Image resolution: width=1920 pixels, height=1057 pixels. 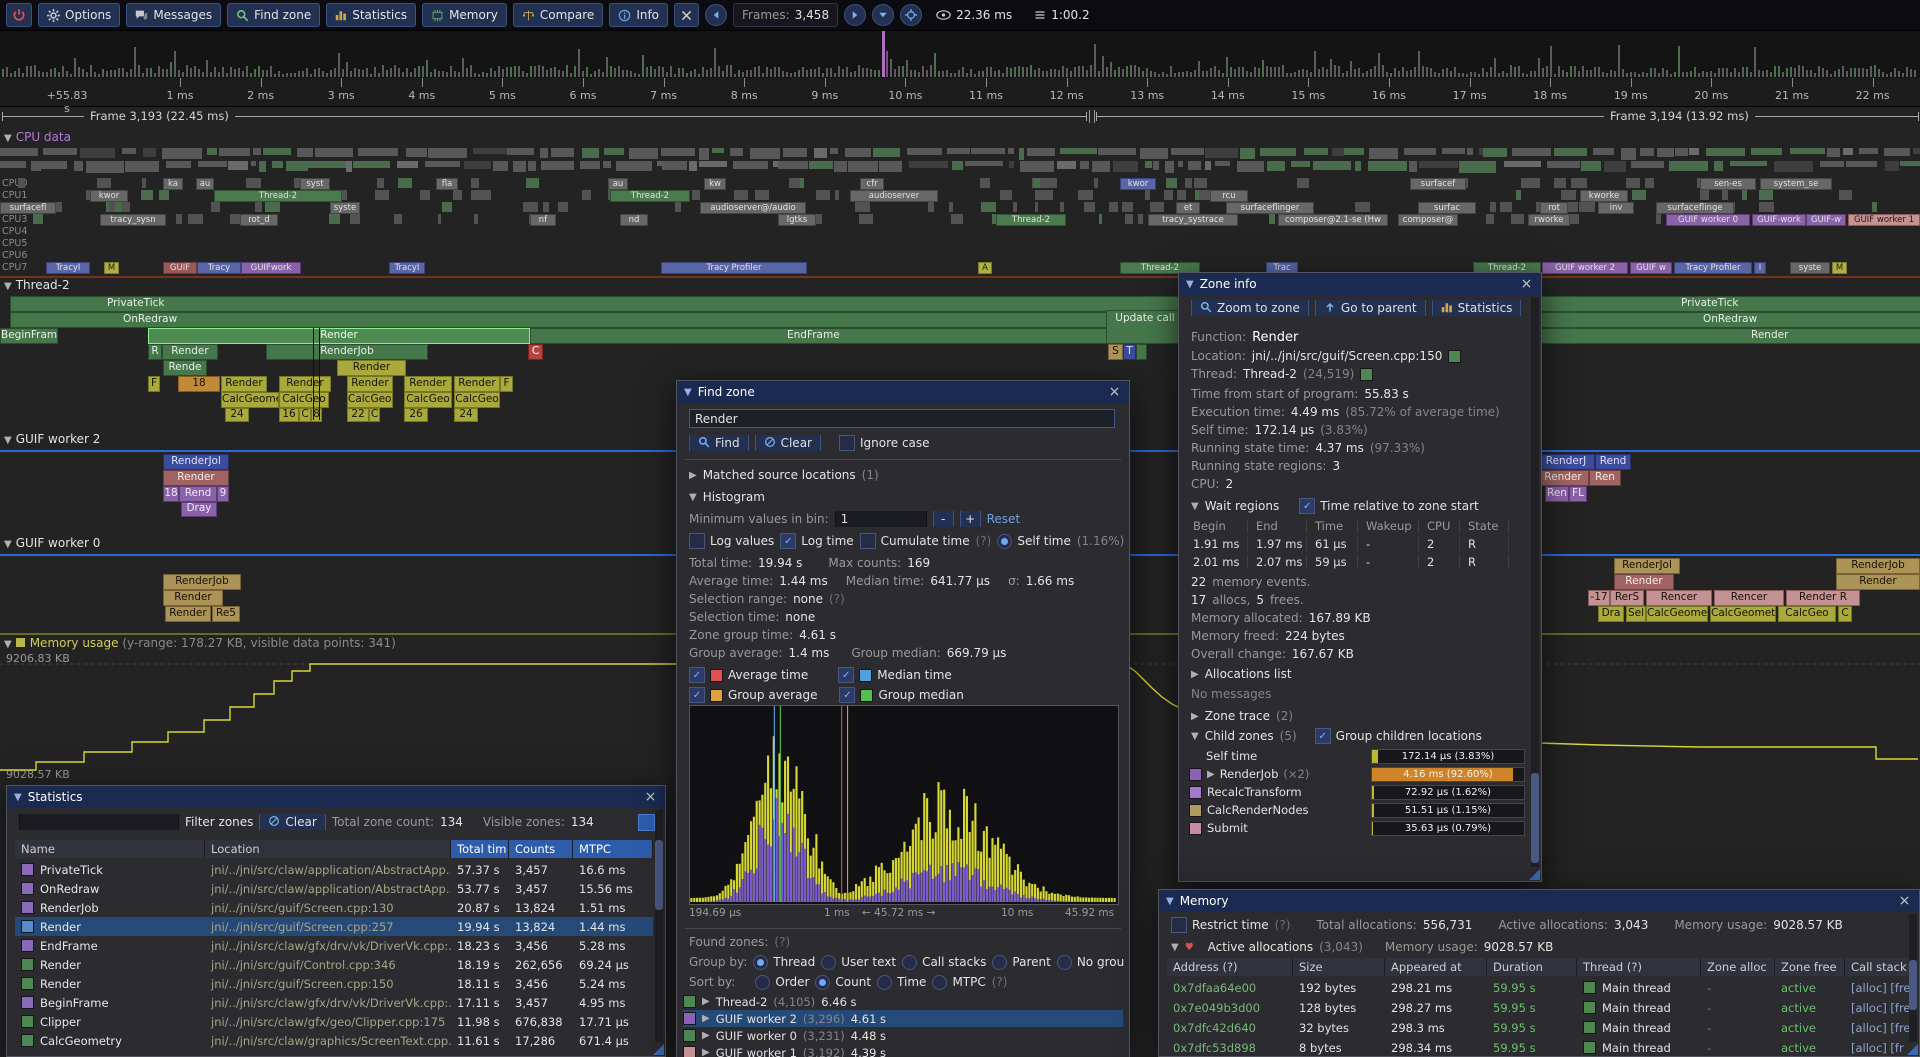 What do you see at coordinates (646, 822) in the screenshot?
I see `limit-range-button` at bounding box center [646, 822].